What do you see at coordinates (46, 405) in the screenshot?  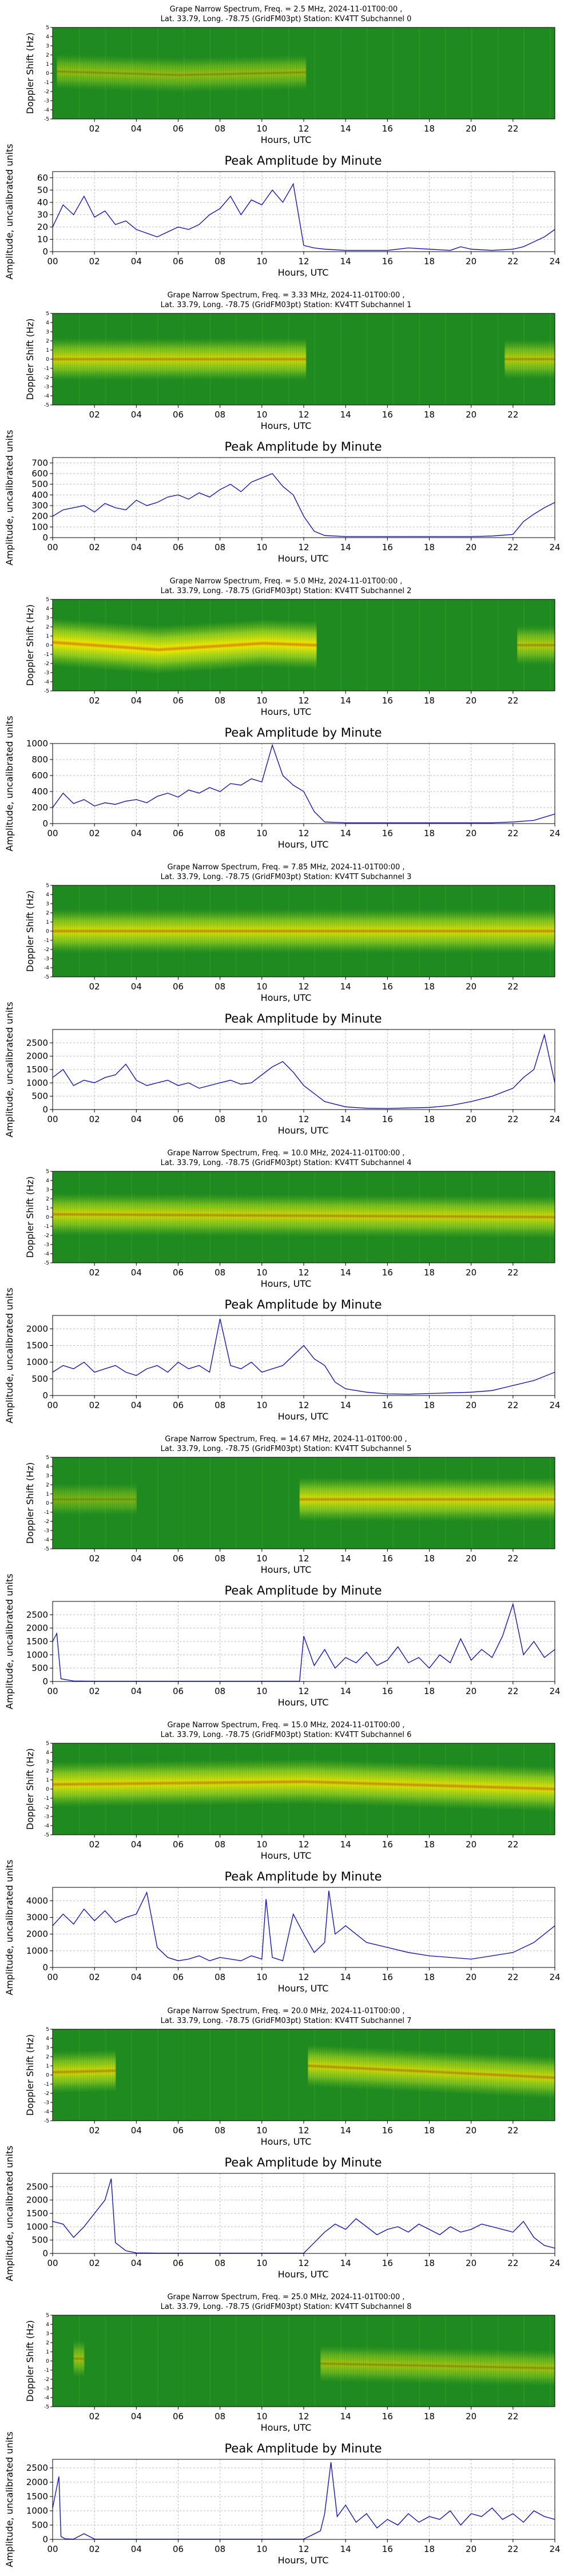 I see `spectrogram-ytick-label: -5` at bounding box center [46, 405].